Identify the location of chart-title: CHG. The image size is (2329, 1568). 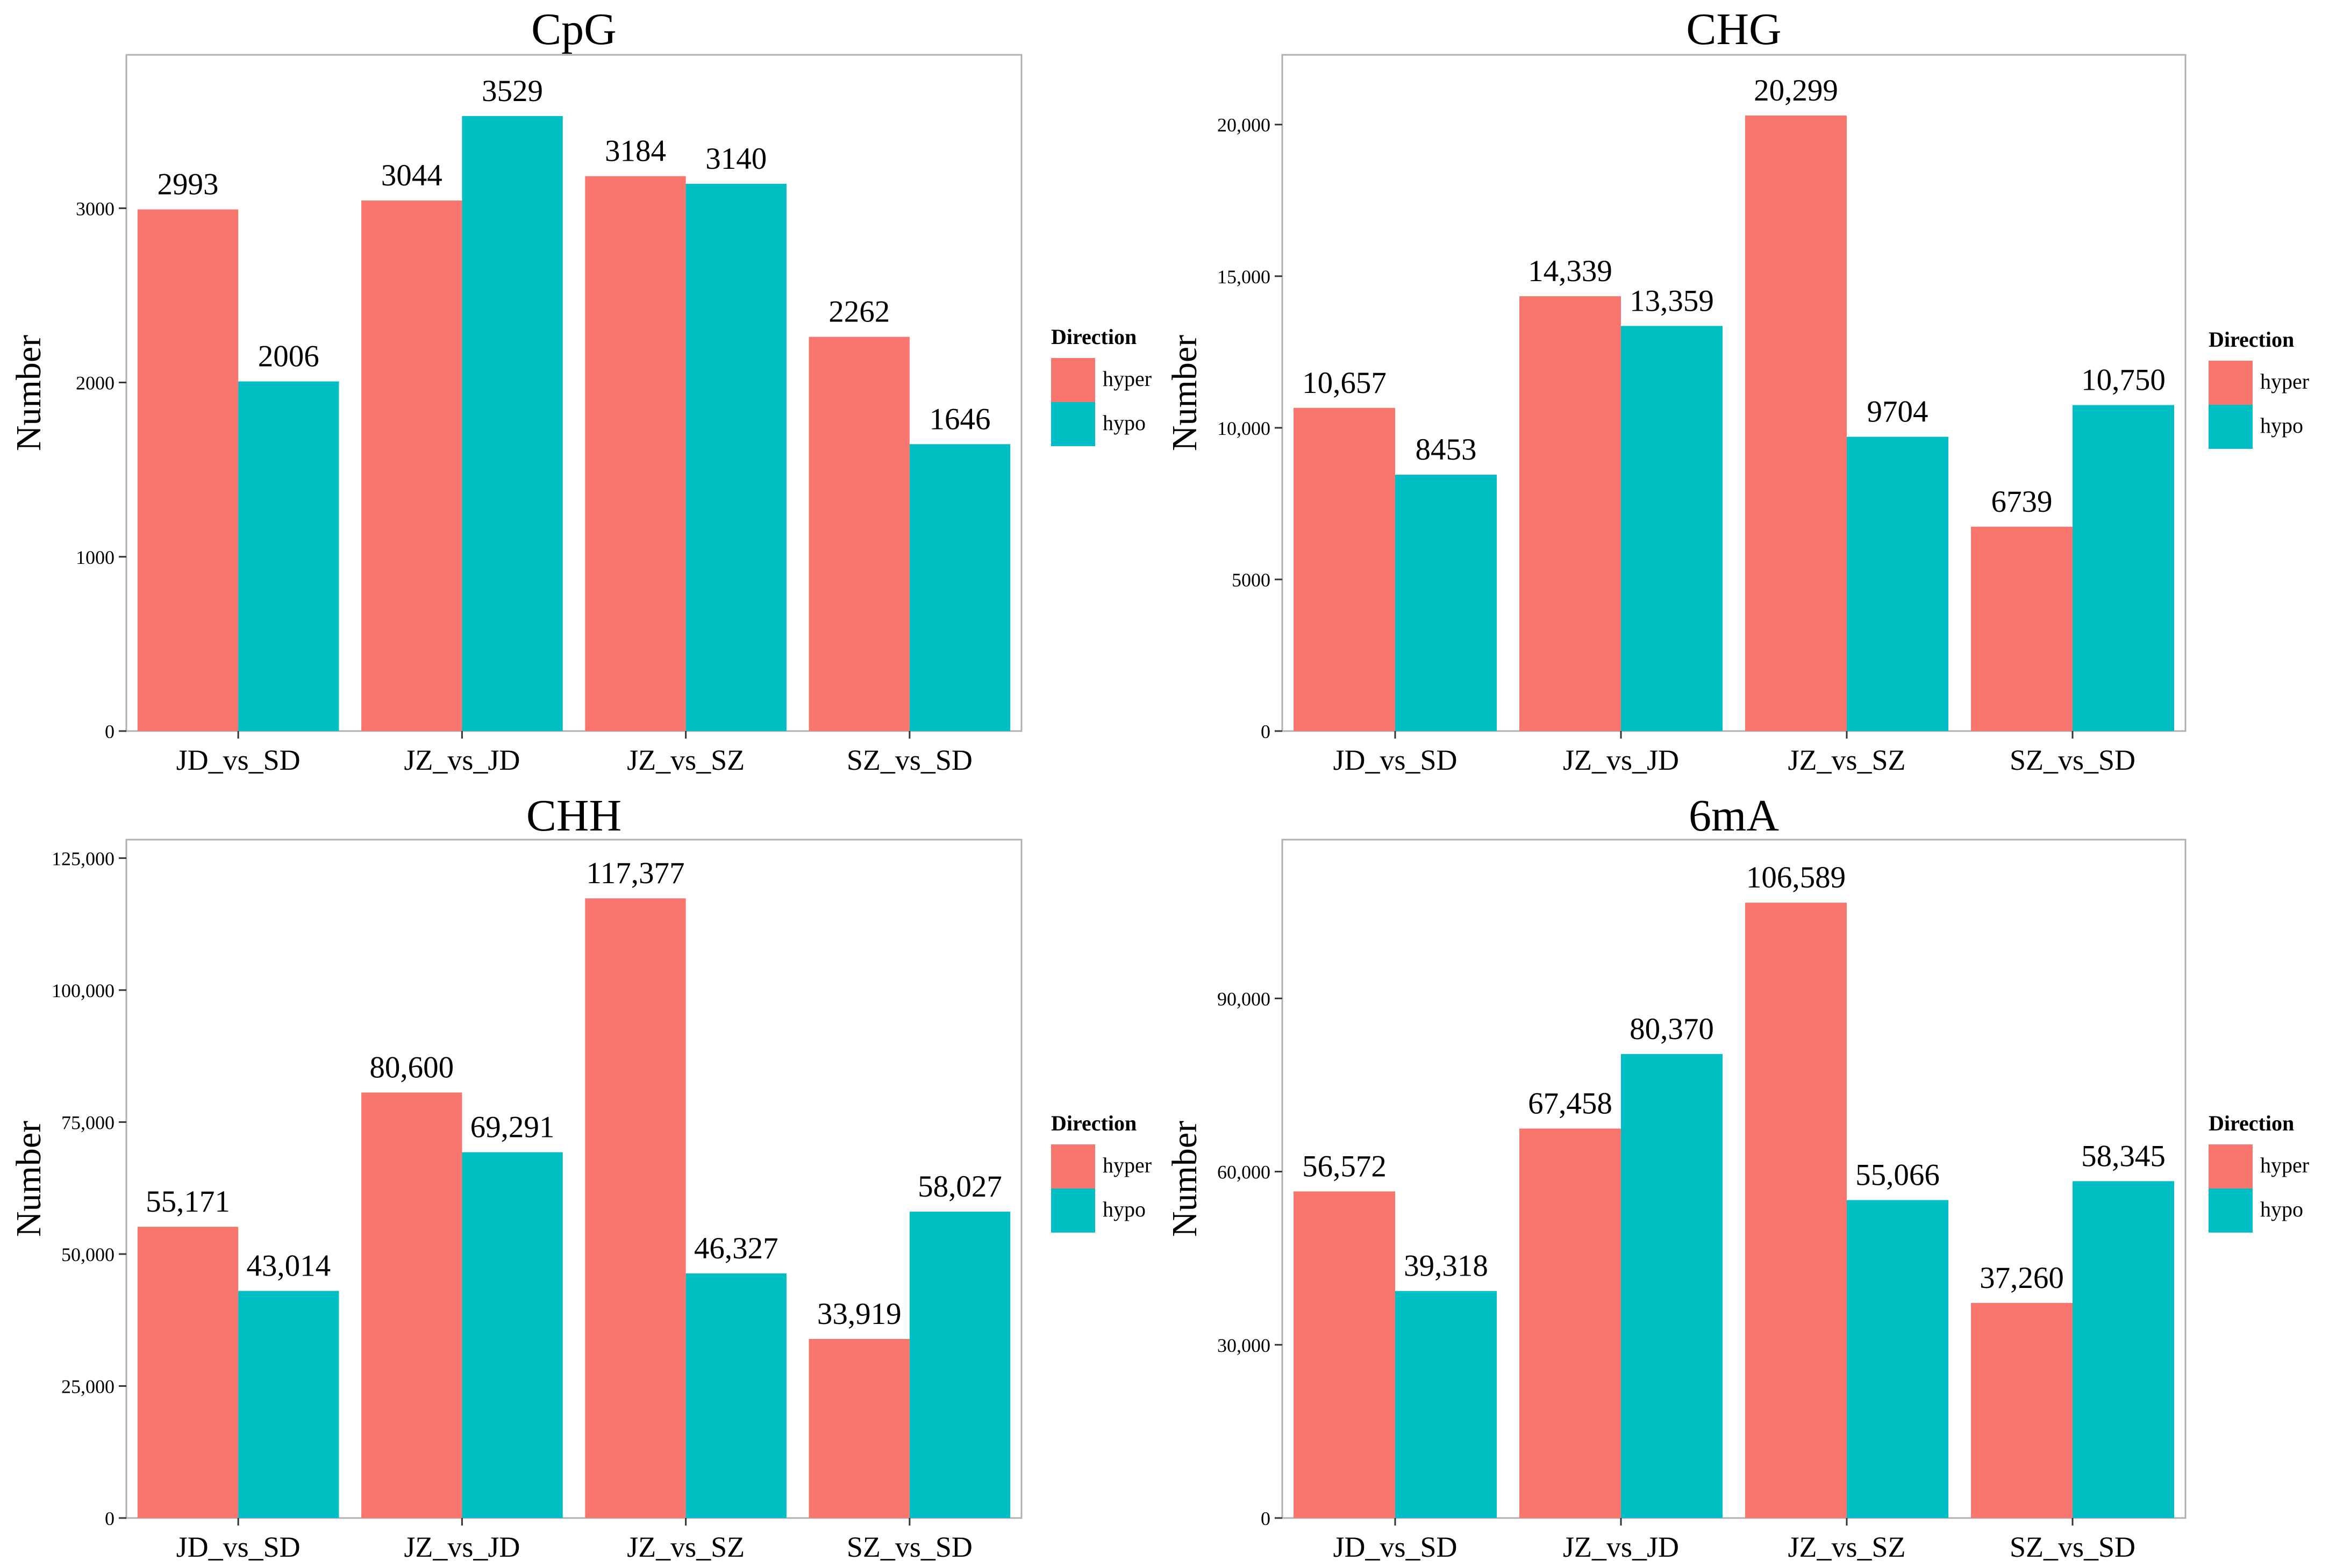
(1733, 29).